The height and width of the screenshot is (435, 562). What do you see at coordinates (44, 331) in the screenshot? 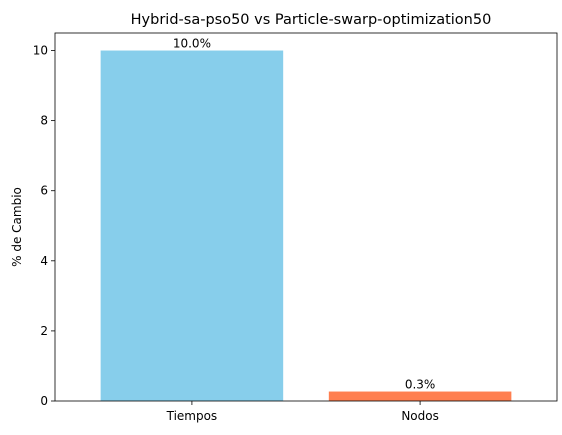
I see `y-tick-label: 2` at bounding box center [44, 331].